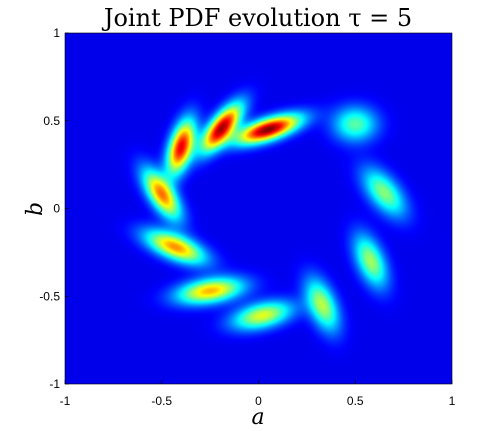 Image resolution: width=498 pixels, height=431 pixels. Describe the element at coordinates (51, 121) in the screenshot. I see `y-tick-label: 0.5` at that location.